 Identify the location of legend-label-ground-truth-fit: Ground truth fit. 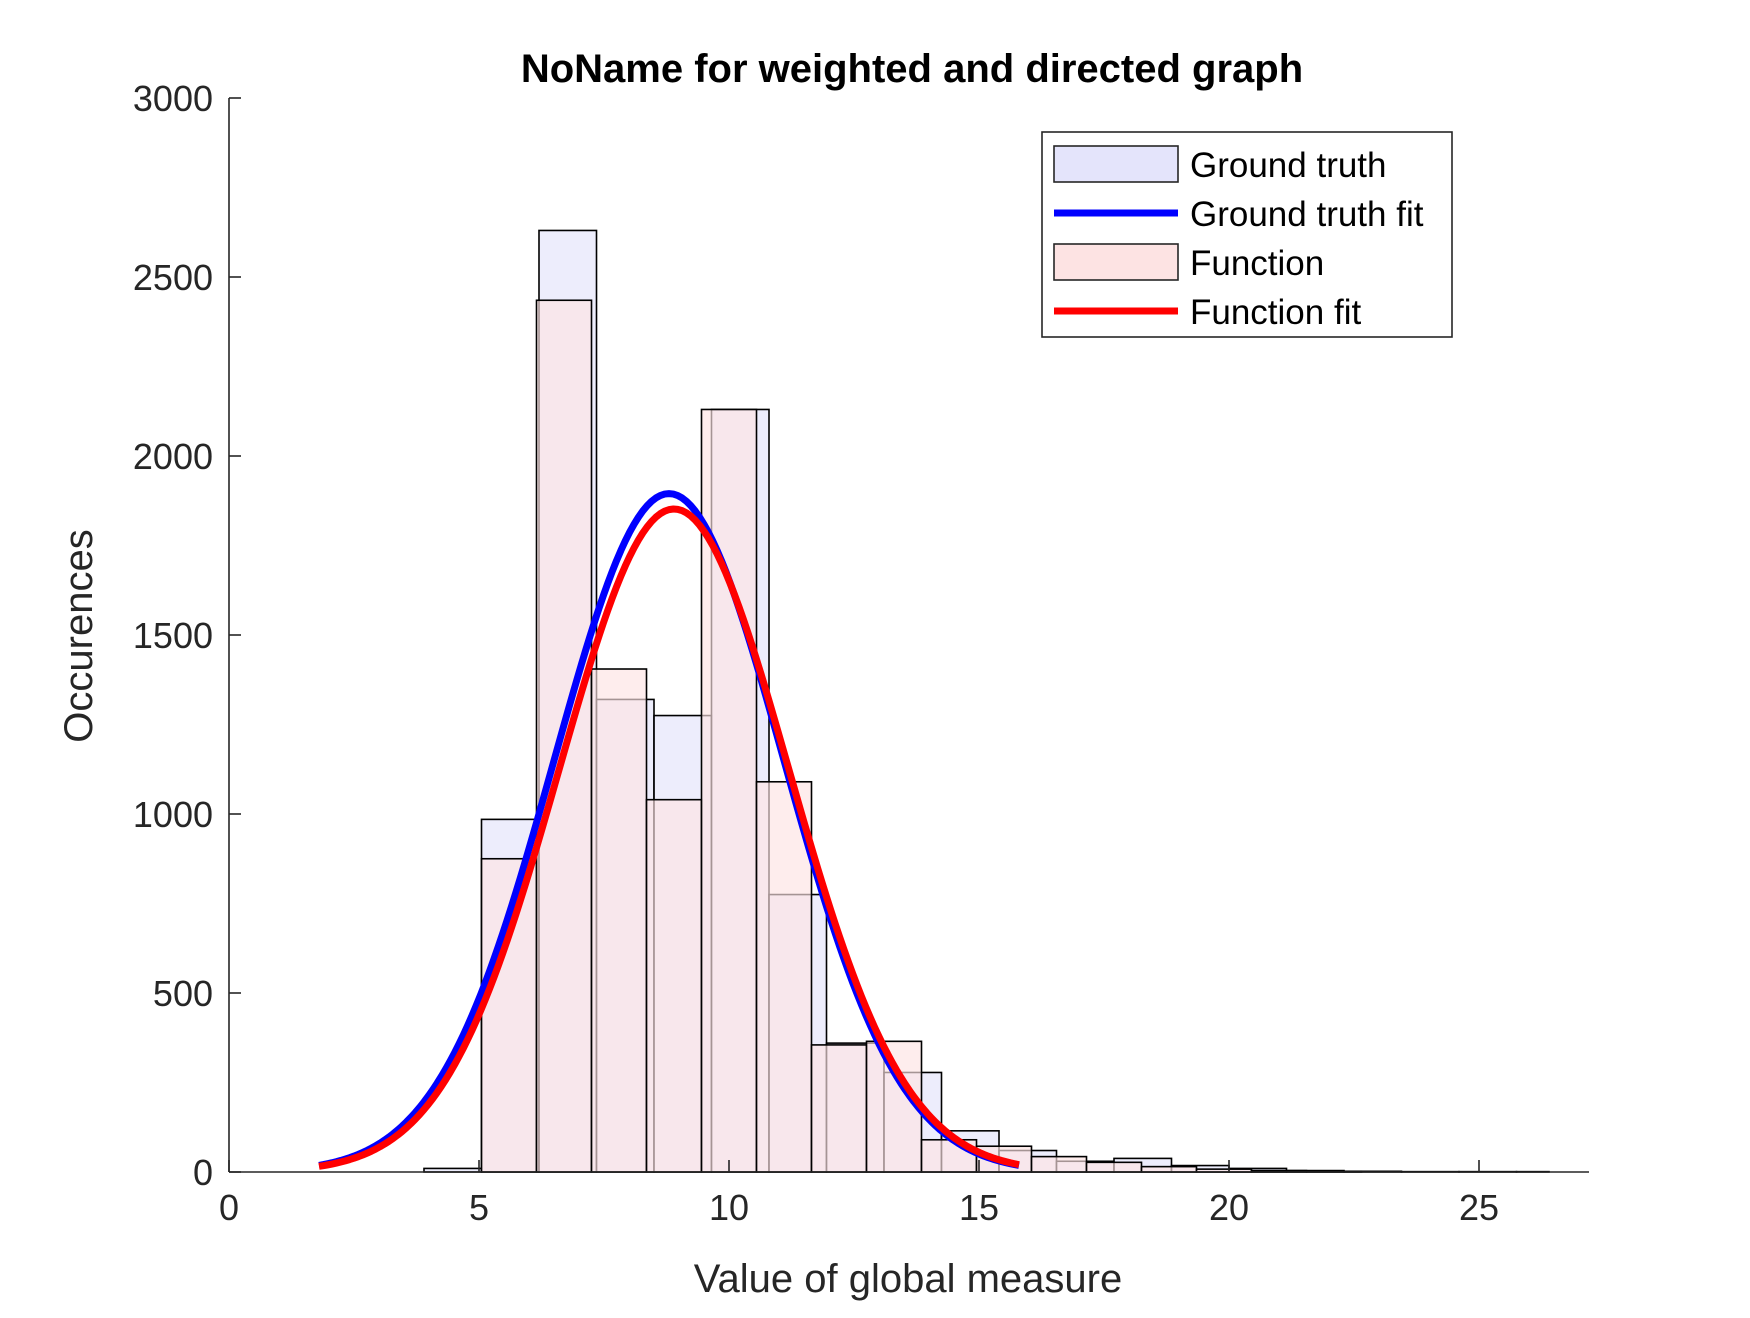
(1307, 214).